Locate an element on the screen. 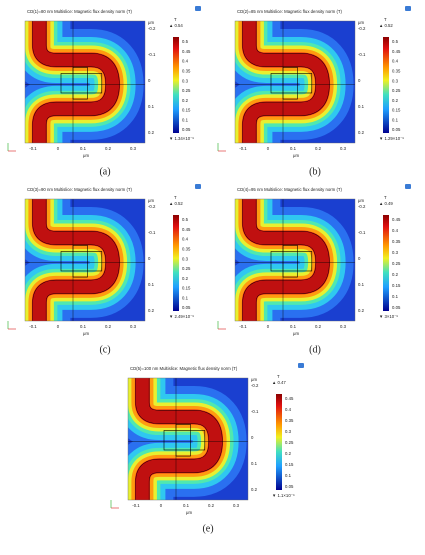 The image size is (425, 555). x-tick-label: 0.1 is located at coordinates (83, 326).